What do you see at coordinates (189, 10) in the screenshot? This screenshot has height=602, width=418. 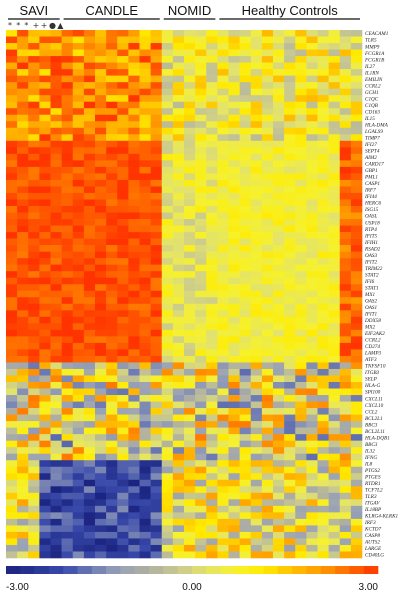 I see `group-label: NOMID` at bounding box center [189, 10].